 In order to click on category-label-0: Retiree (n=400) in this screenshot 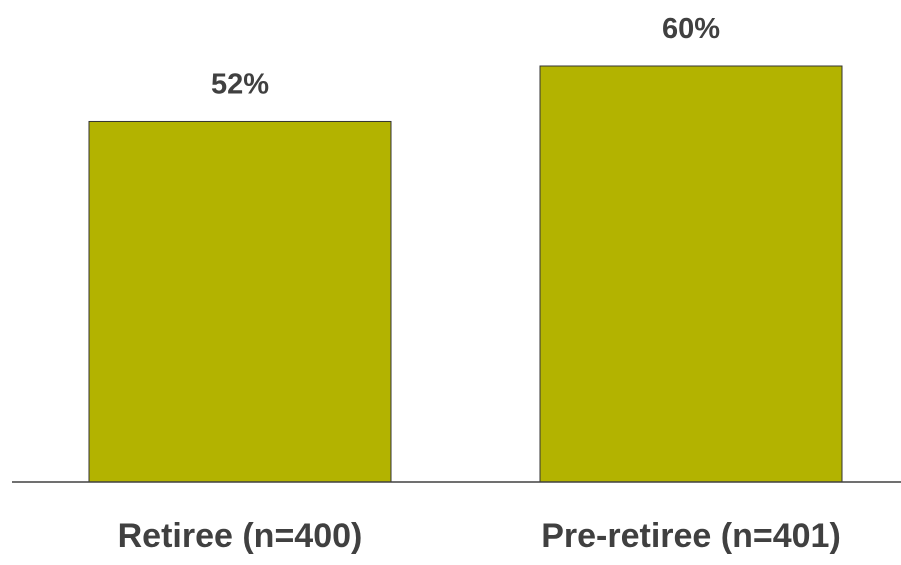, I will do `click(240, 536)`.